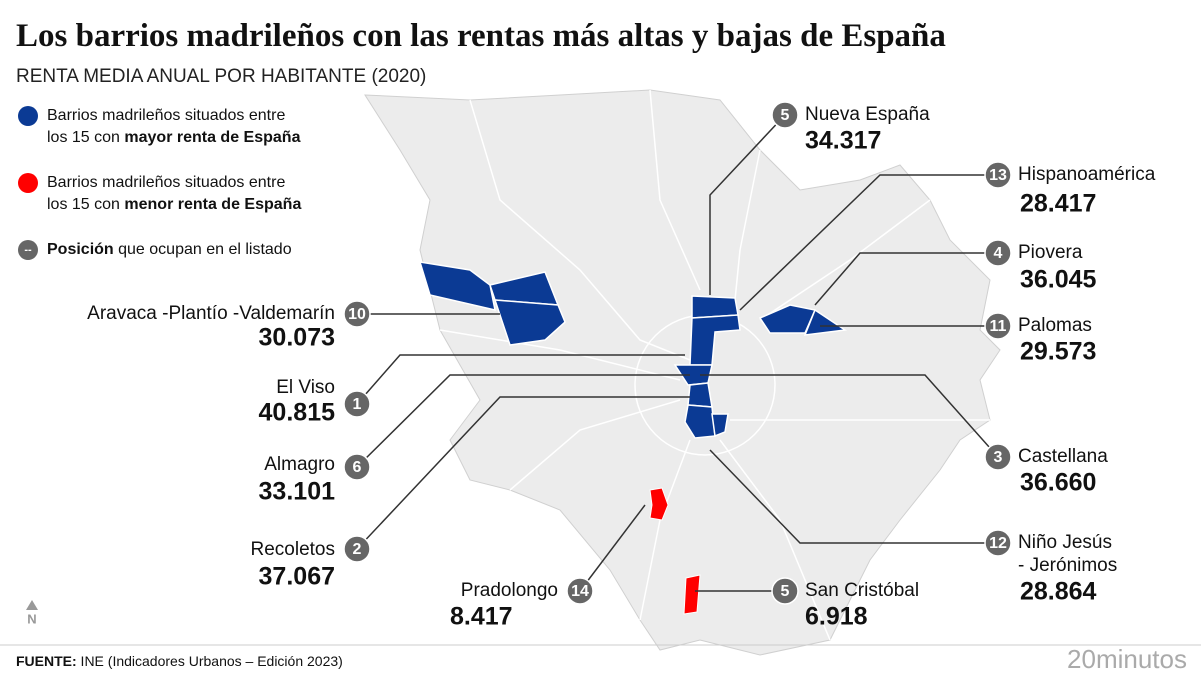 The width and height of the screenshot is (1201, 676). What do you see at coordinates (28, 250) in the screenshot?
I see `legend-symbol: --` at bounding box center [28, 250].